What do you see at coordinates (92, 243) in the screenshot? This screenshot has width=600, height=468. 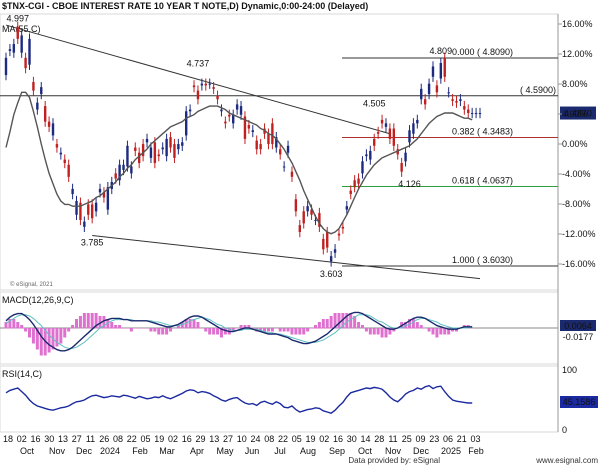 I see `annotation-low_2023: 3.785` at bounding box center [92, 243].